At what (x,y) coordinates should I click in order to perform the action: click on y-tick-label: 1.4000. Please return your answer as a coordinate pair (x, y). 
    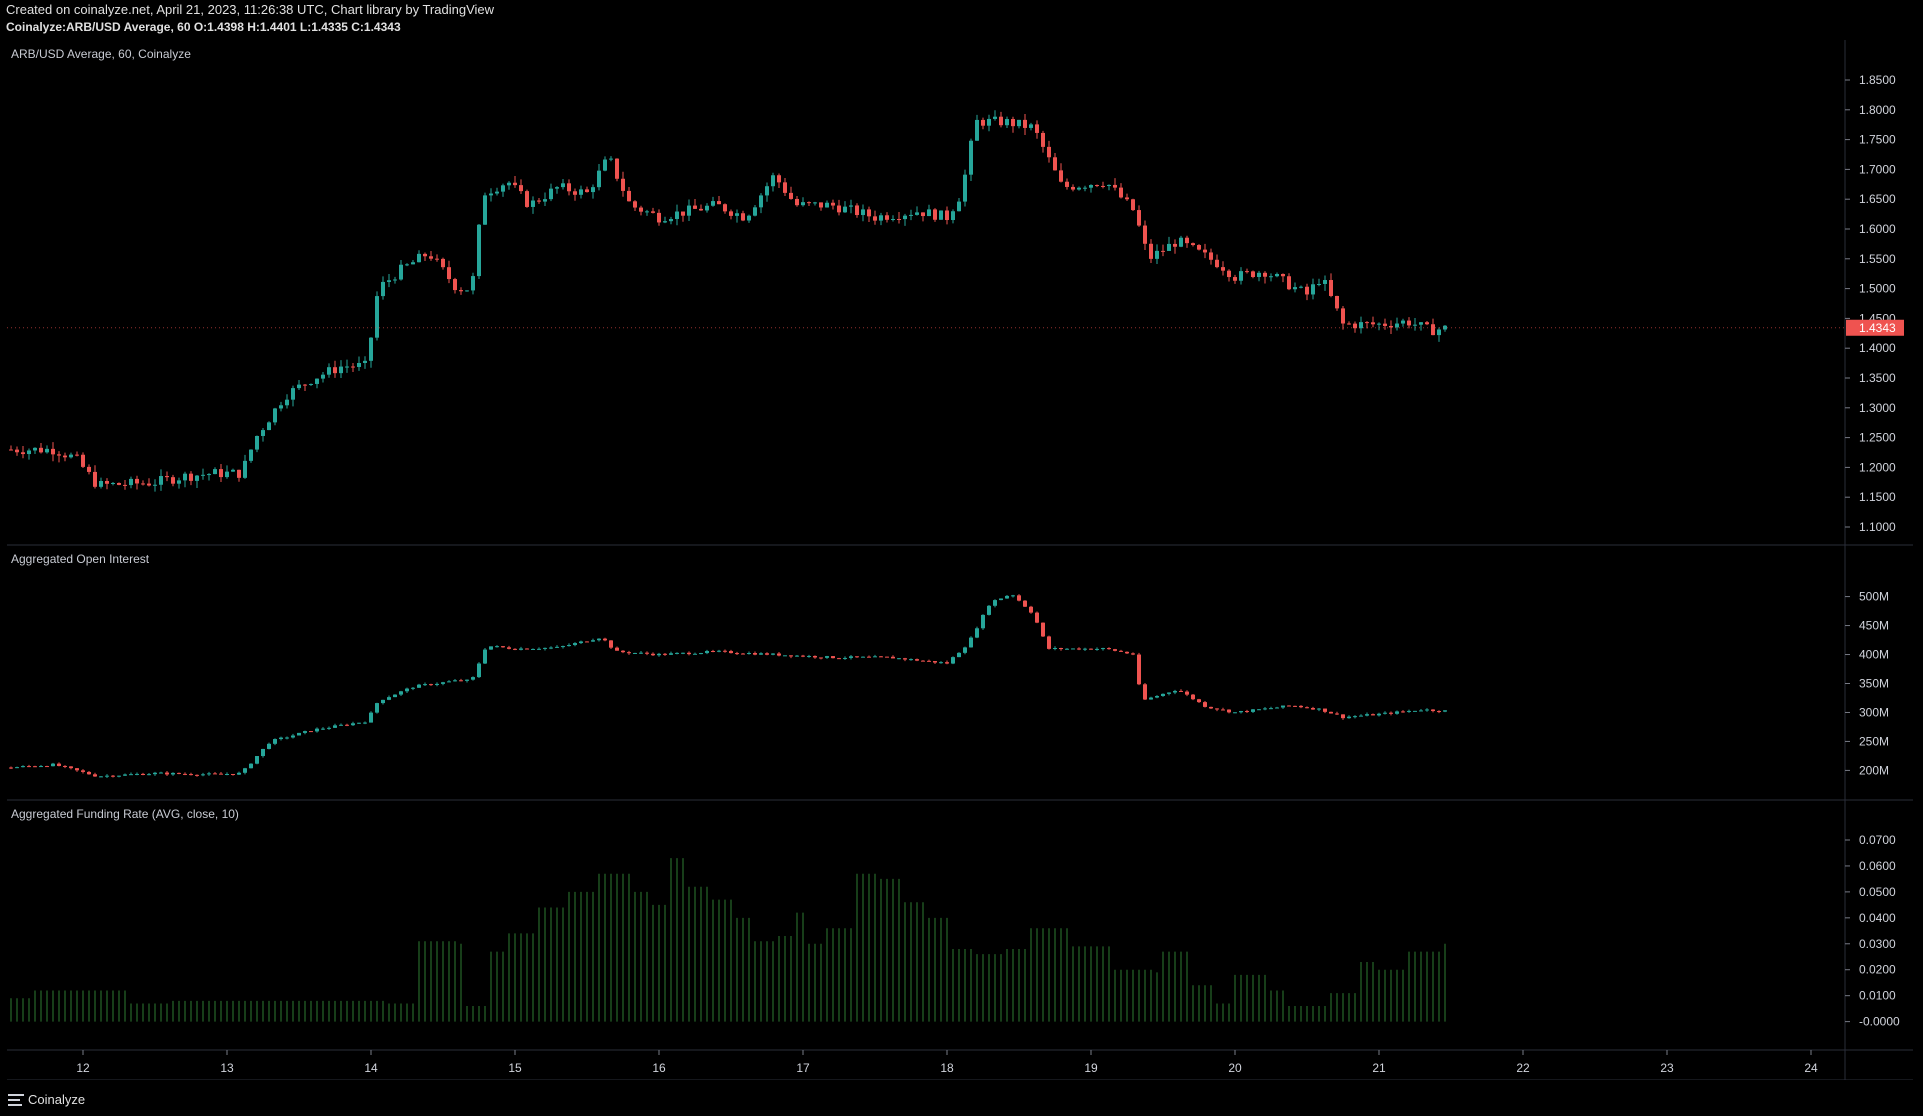
    Looking at the image, I should click on (1877, 348).